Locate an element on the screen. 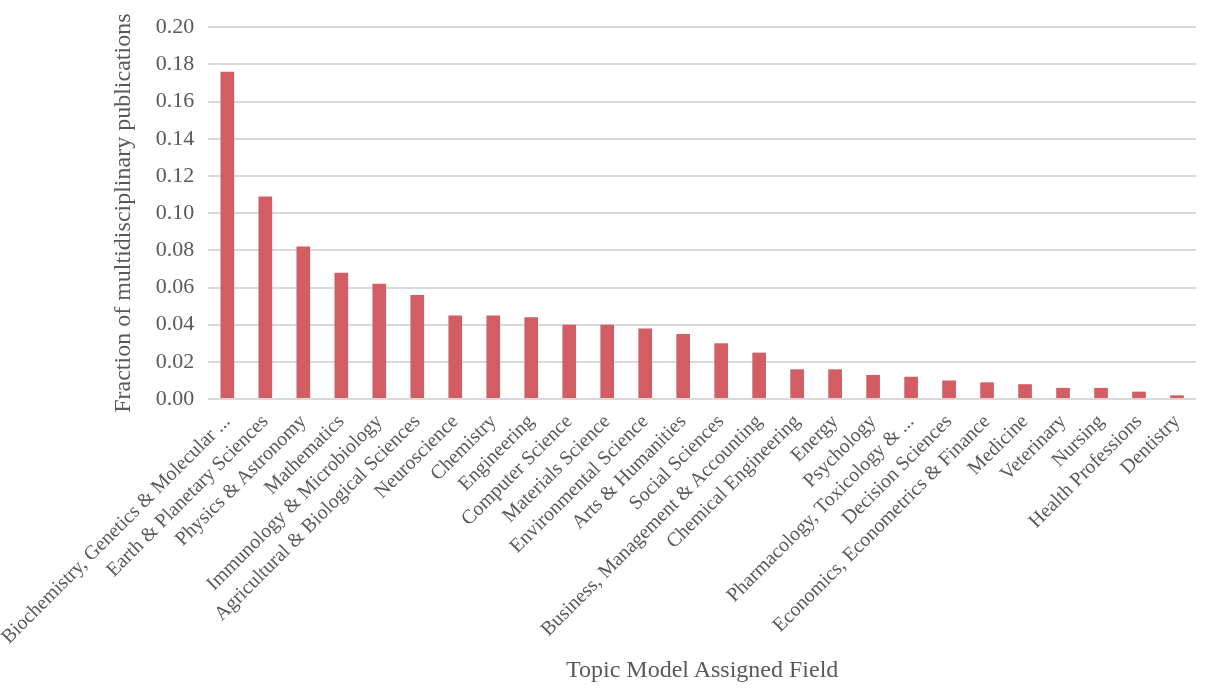  y-tick-label: 0.06 is located at coordinates (175, 286).